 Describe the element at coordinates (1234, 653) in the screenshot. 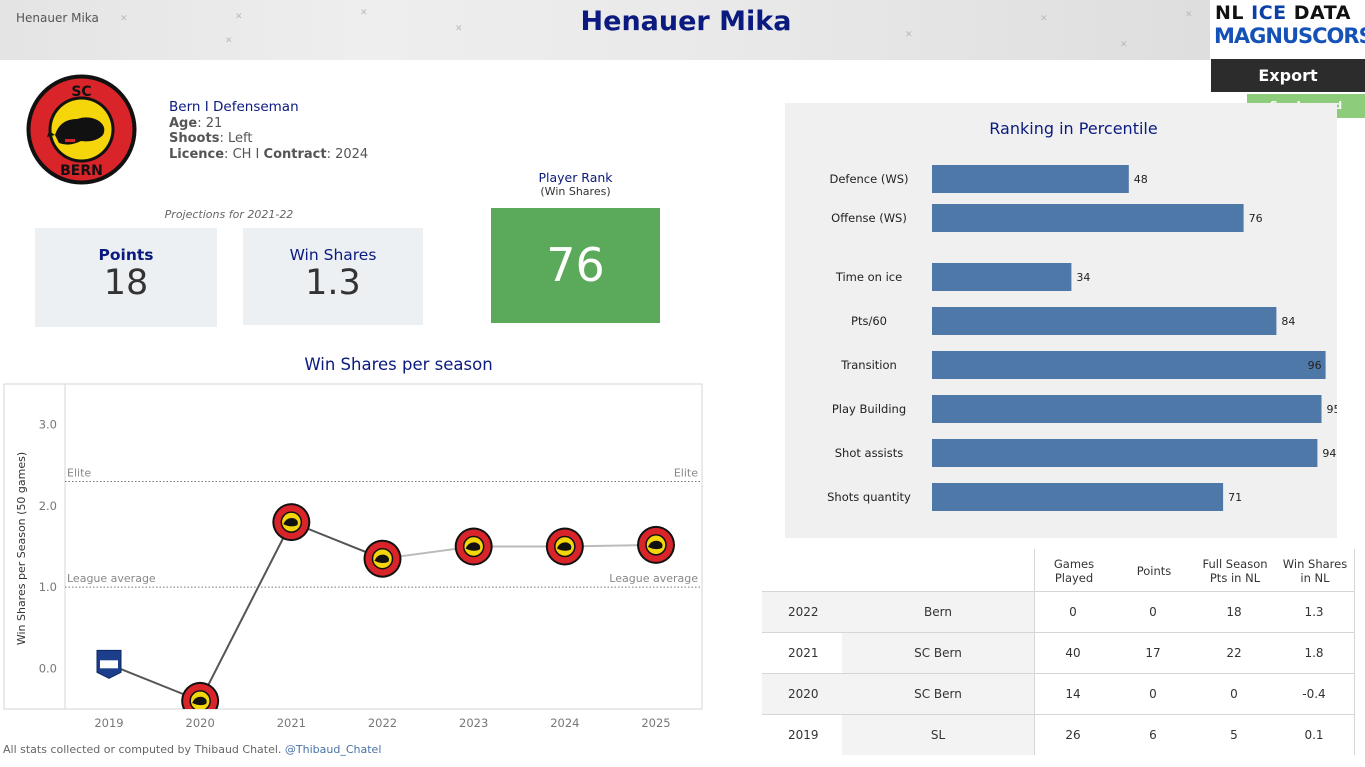

I see `cell-full: 22` at that location.